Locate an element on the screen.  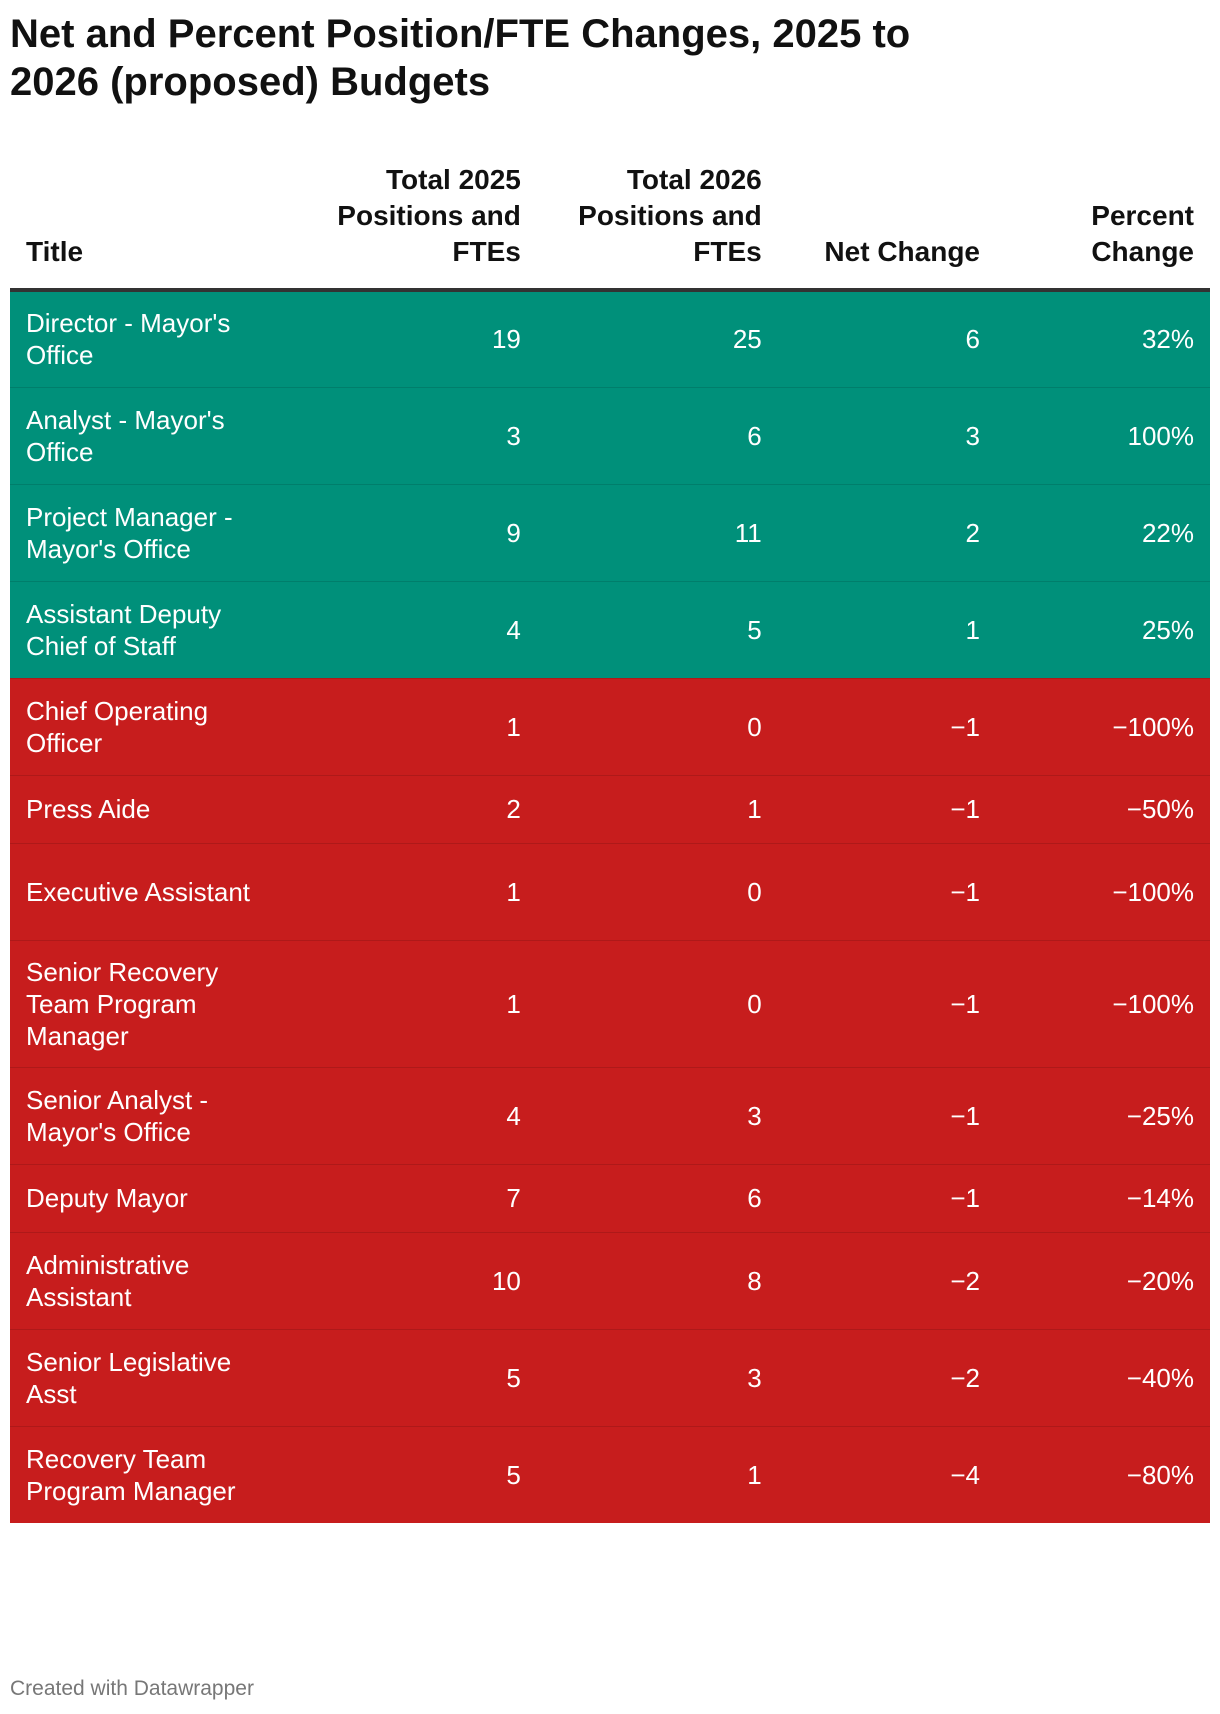
cell-percent-change: −50% is located at coordinates (1103, 809).